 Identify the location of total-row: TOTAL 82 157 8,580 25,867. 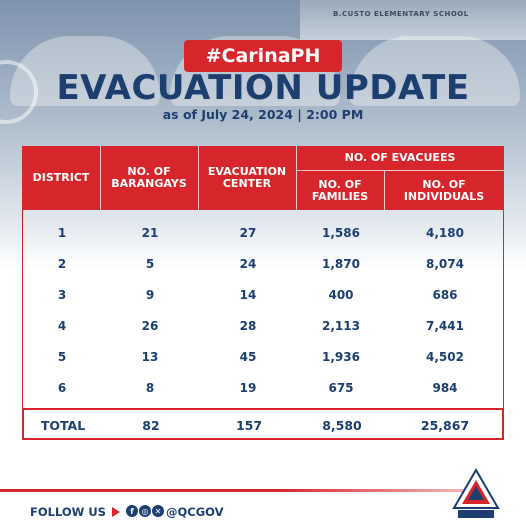
(263, 424).